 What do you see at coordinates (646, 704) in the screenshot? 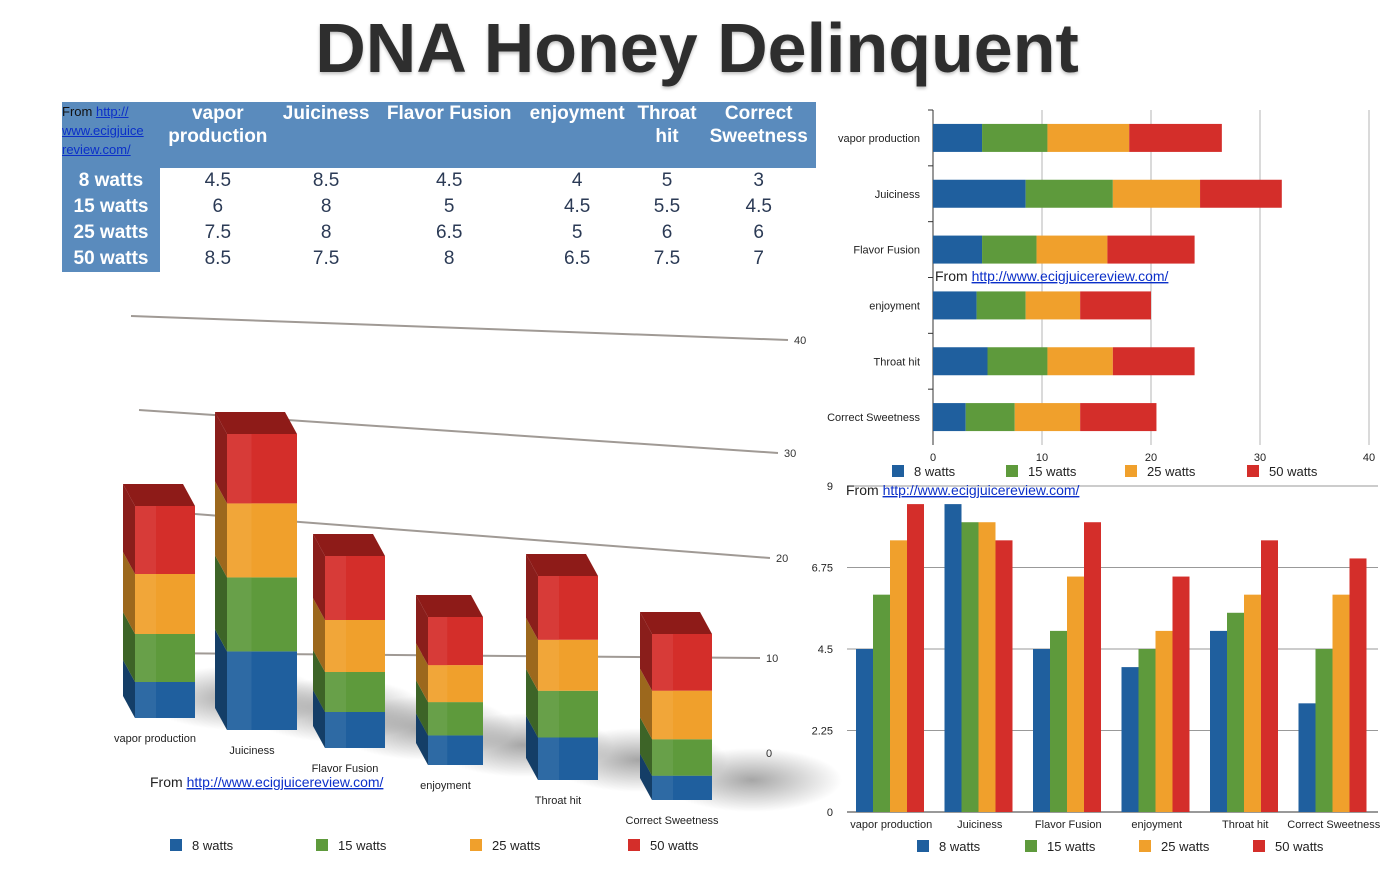
I see `bar-side-correct-sweetness-25-watts` at bounding box center [646, 704].